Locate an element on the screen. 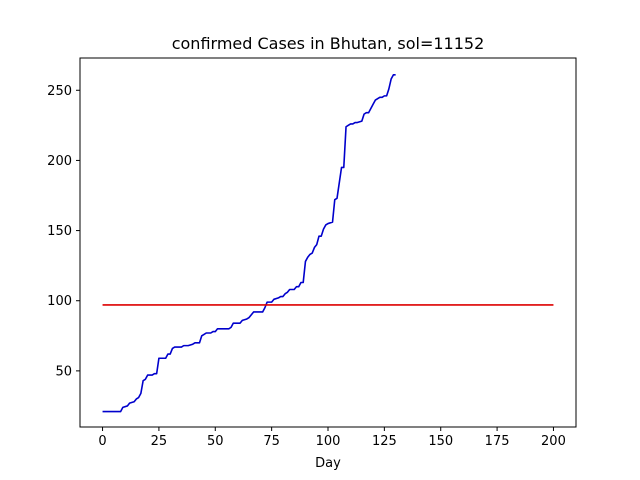  x-tick-label: 50 is located at coordinates (215, 441).